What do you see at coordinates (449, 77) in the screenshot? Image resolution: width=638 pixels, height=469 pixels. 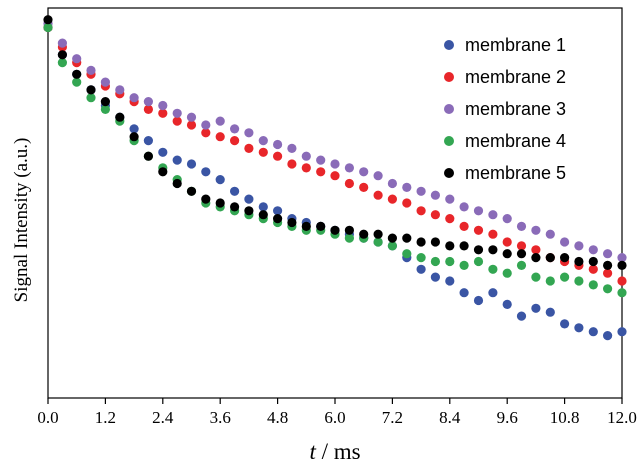 I see `legend-marker` at bounding box center [449, 77].